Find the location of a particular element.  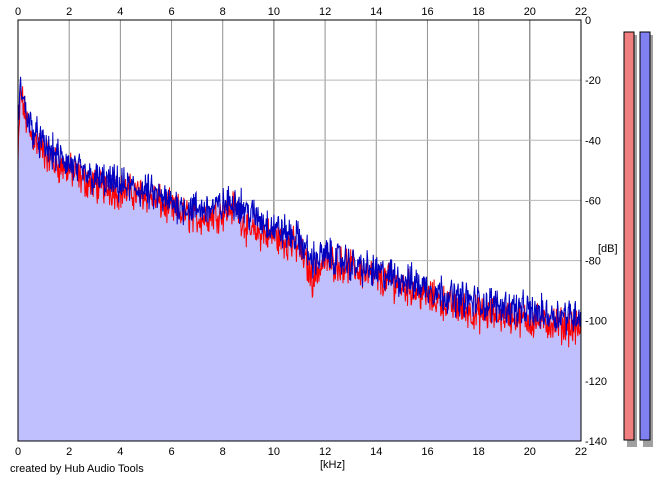

x-tick-label-bottom: 14 is located at coordinates (376, 452).